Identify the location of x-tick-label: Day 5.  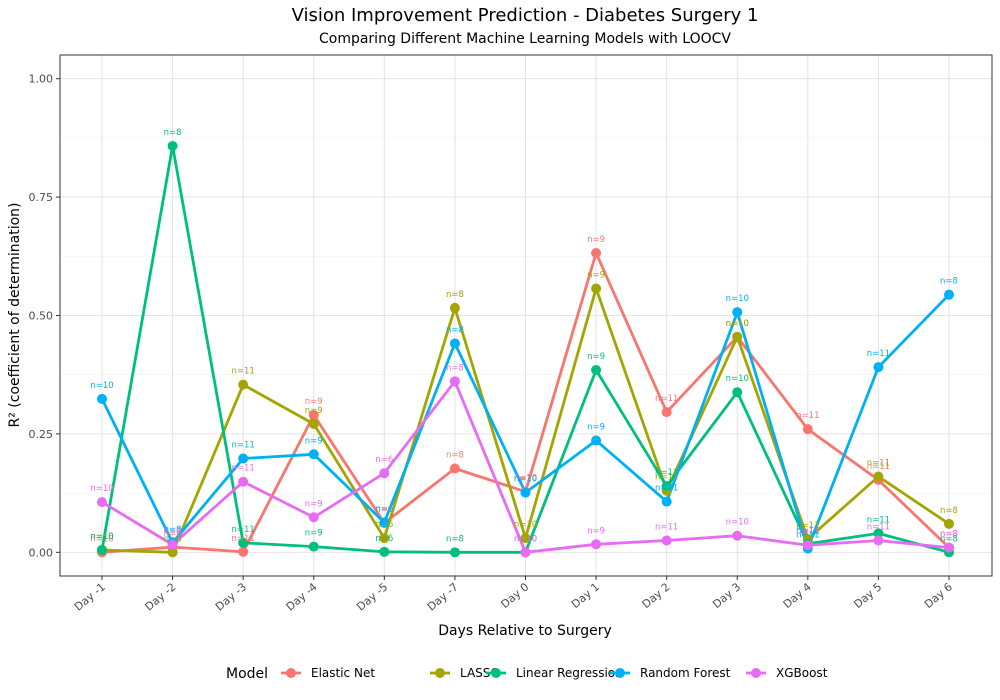
(867, 595).